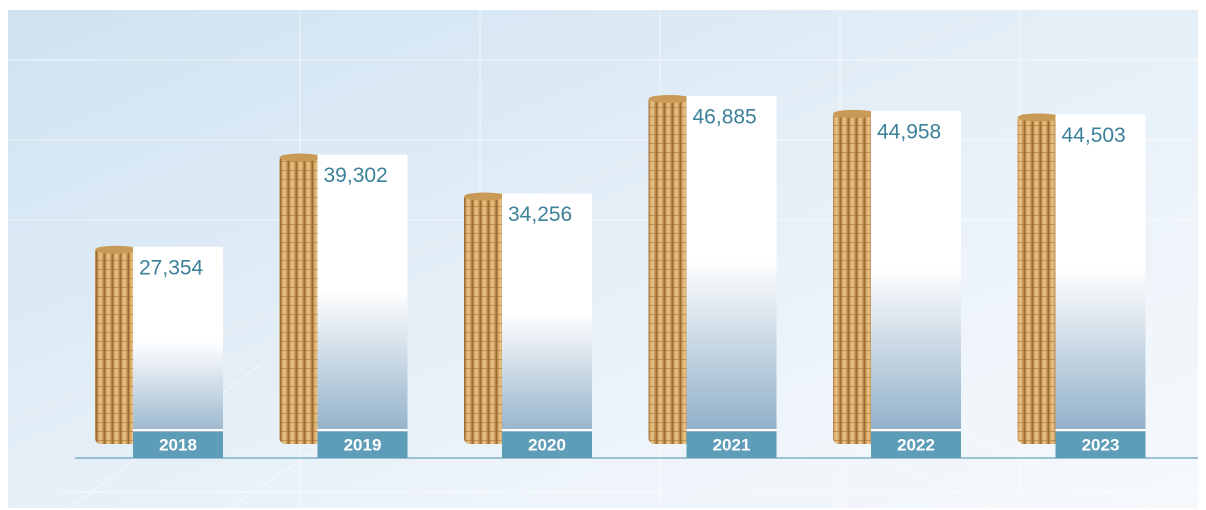 The width and height of the screenshot is (1206, 510). What do you see at coordinates (171, 267) in the screenshot?
I see `value-label: 27,354` at bounding box center [171, 267].